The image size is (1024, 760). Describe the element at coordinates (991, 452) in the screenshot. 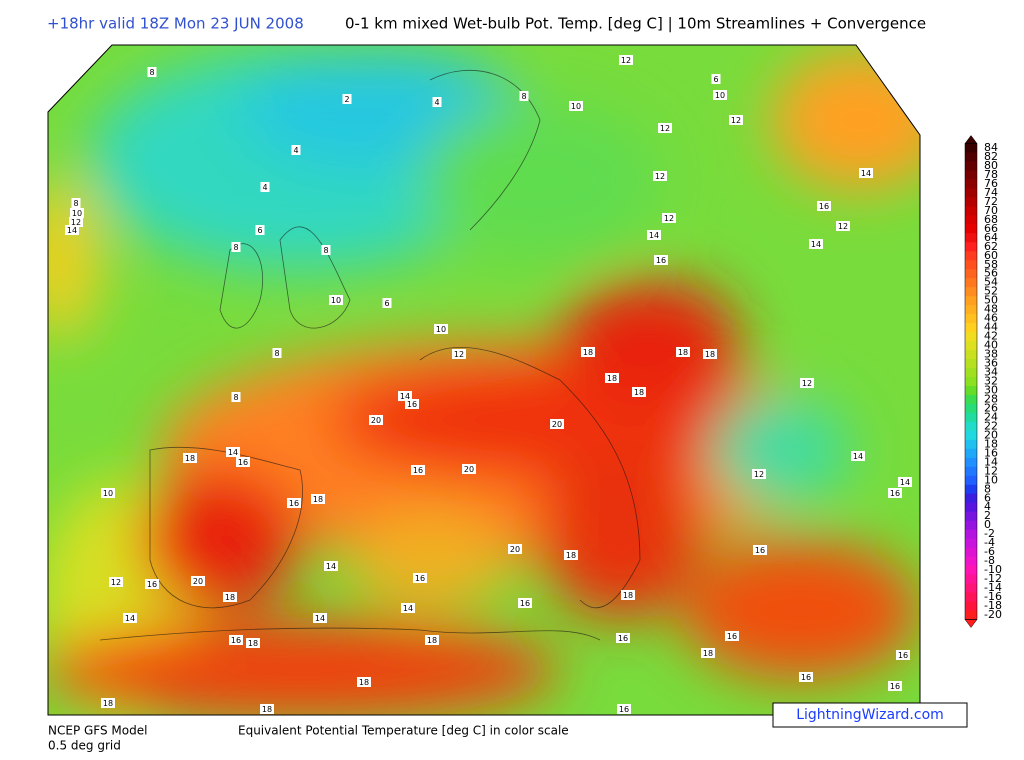

I see `colorbar-label: 16` at that location.